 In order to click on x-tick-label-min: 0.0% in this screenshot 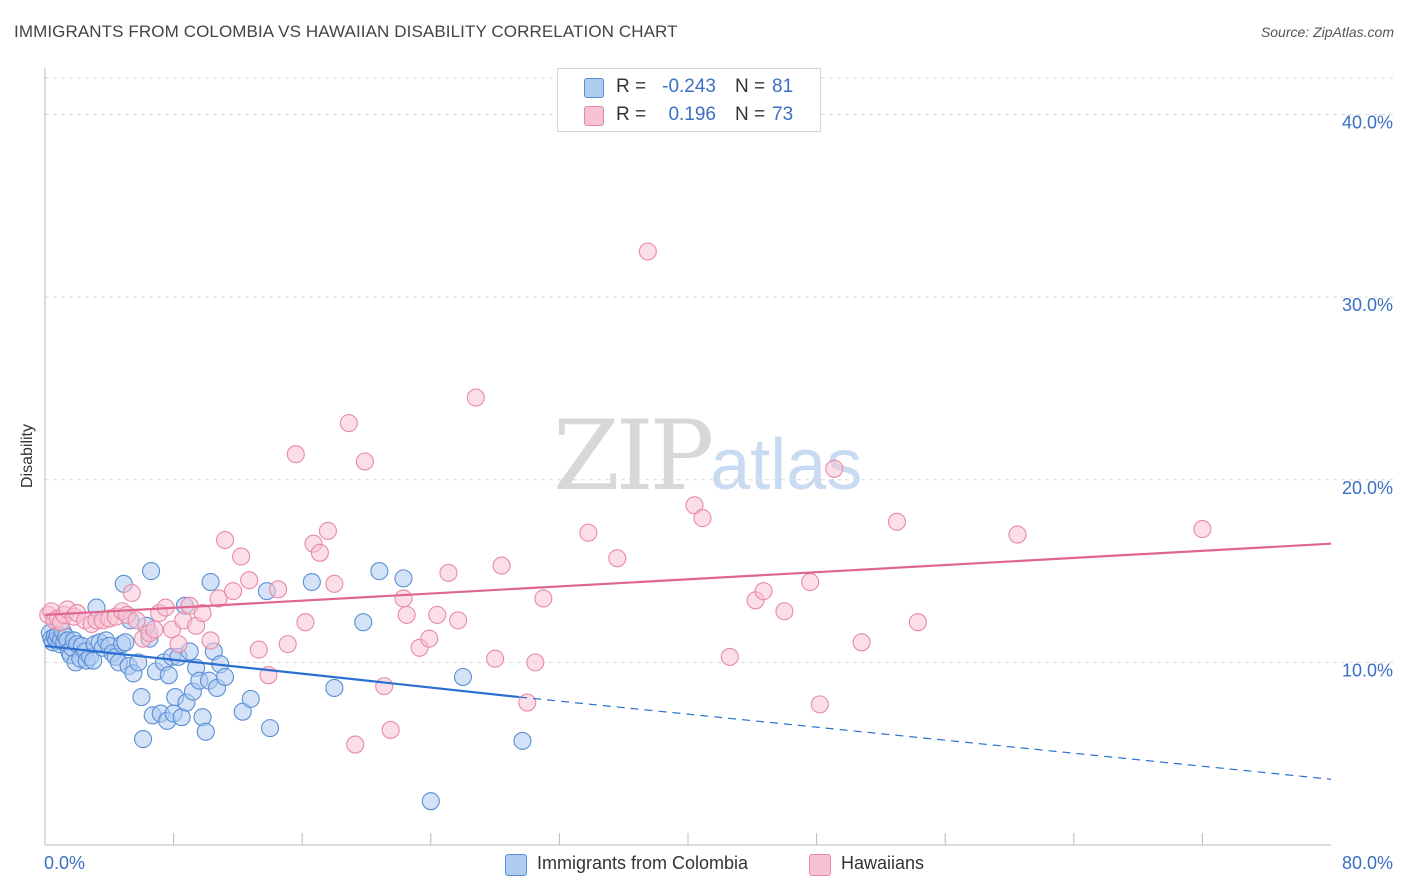, I will do `click(64, 863)`.